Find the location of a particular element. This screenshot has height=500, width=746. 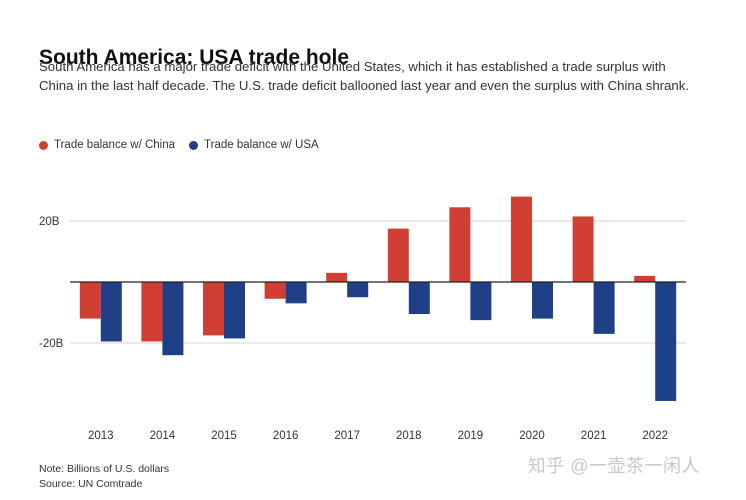

source-text: Source: UN Comtrade is located at coordinates (91, 484).